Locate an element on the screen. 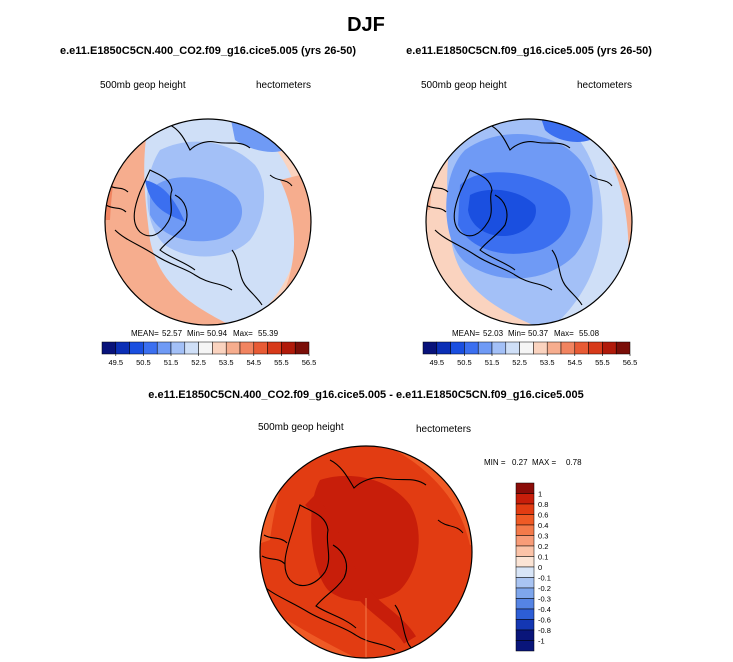  panel-difference-max-label: MAX = is located at coordinates (544, 462).